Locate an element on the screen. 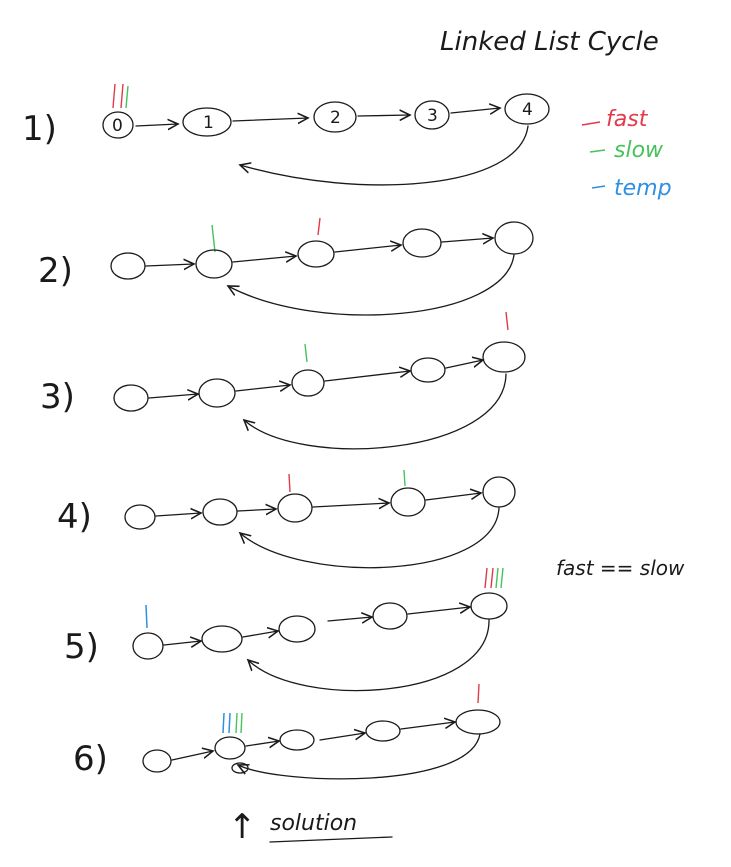 This screenshot has height=867, width=731. solution-arrow-icon: ↑ is located at coordinates (242, 827).